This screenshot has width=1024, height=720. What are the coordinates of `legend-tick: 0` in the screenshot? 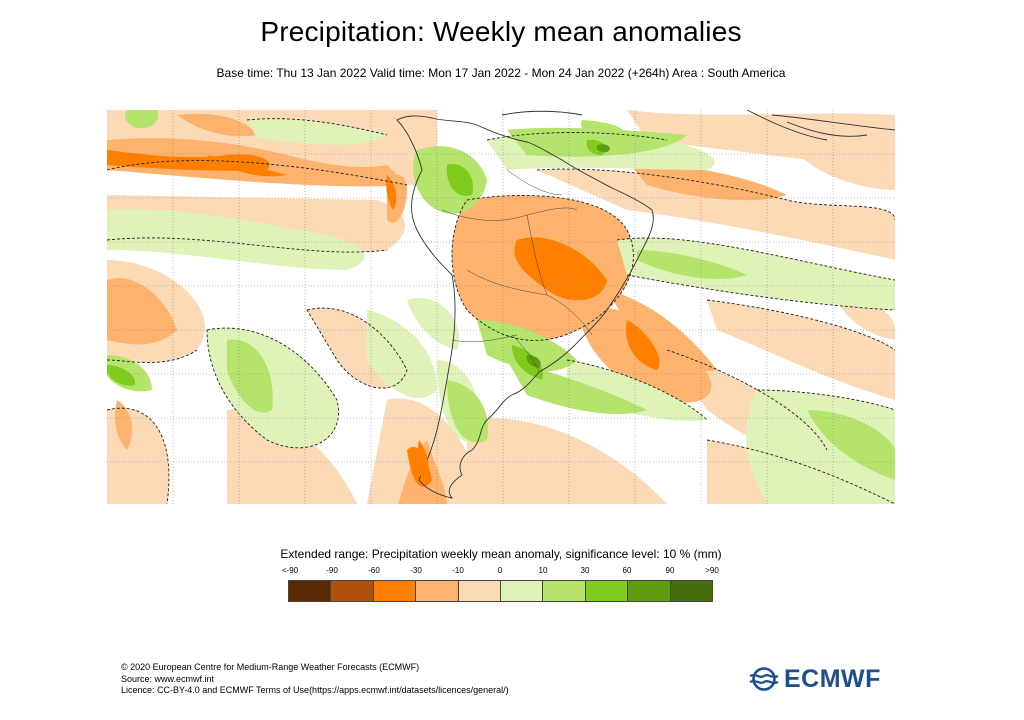 It's located at (500, 570).